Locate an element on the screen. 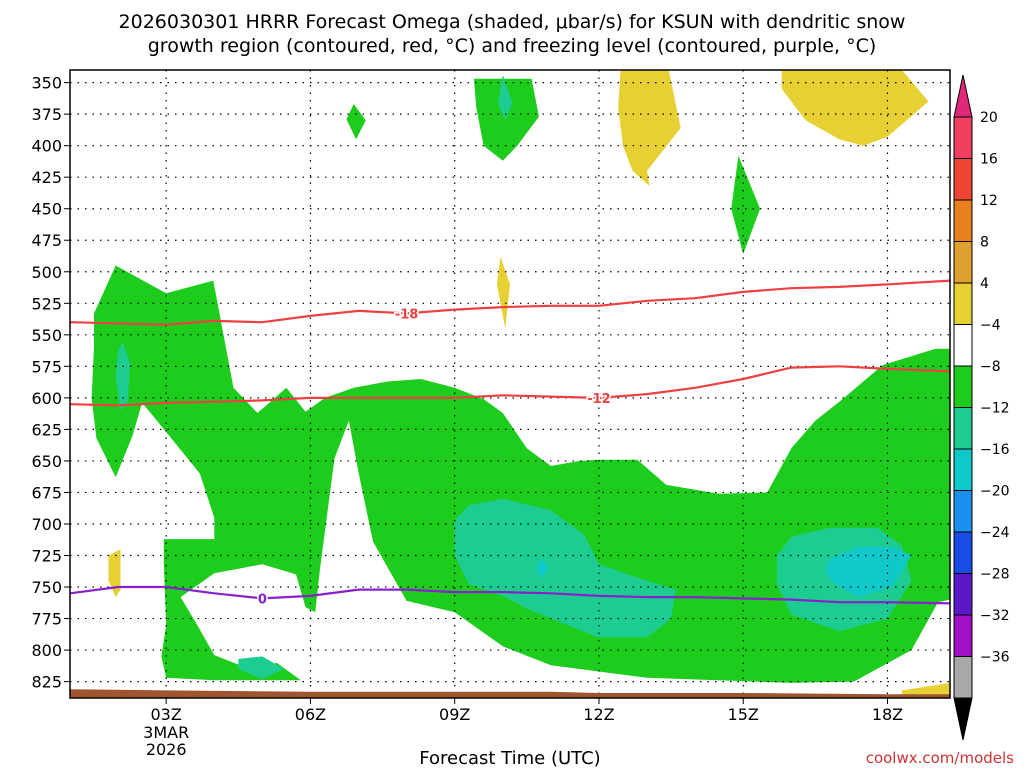  y-tick-label-675: 675 is located at coordinates (46, 492).